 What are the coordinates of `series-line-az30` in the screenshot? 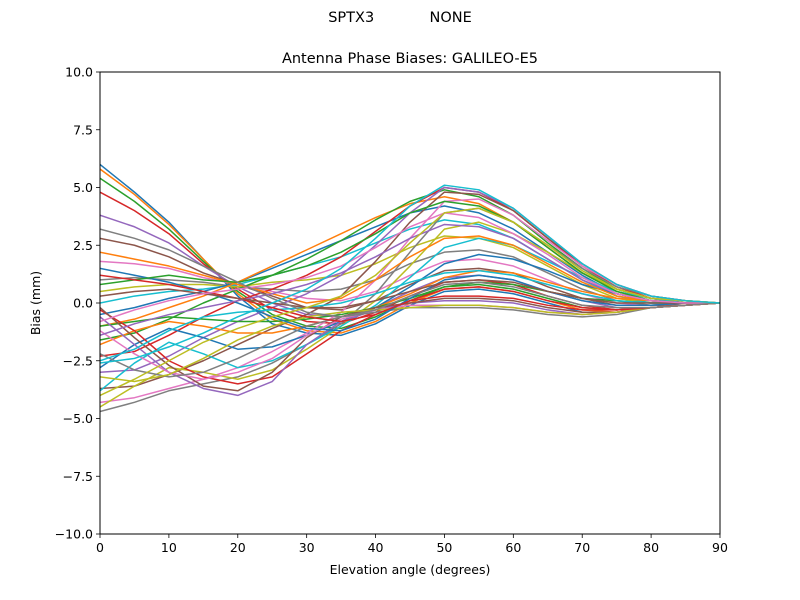 It's located at (410, 315).